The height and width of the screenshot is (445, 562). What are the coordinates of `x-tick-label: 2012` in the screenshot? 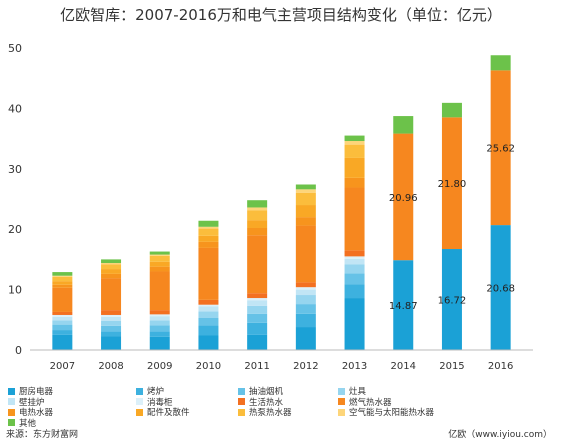 It's located at (305, 366).